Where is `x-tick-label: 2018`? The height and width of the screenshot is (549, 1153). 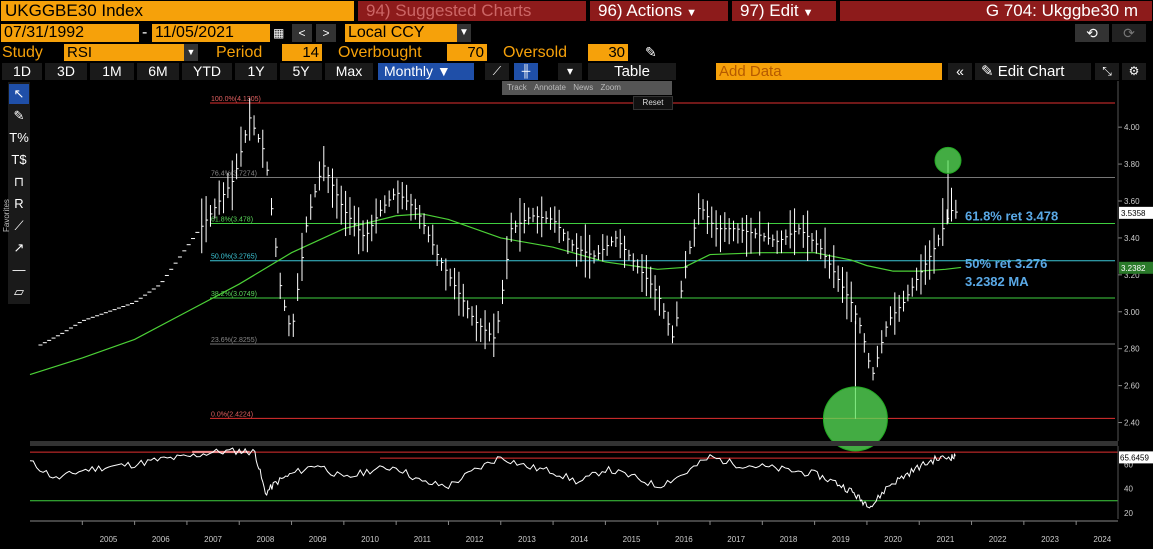
x-tick-label: 2018 is located at coordinates (789, 539).